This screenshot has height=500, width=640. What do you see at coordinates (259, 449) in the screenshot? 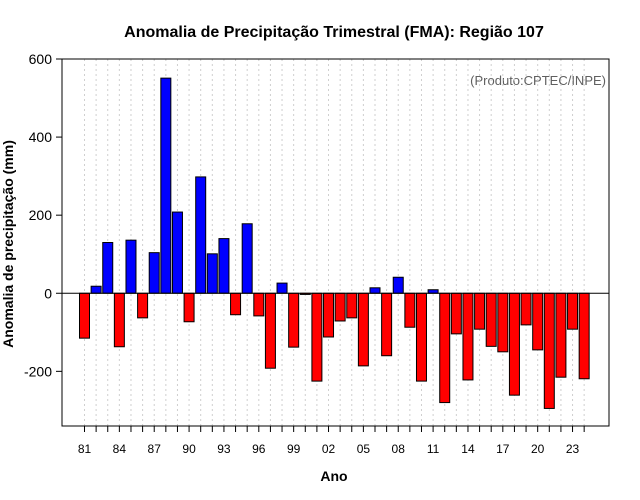
I see `x-tick-label: 96` at bounding box center [259, 449].